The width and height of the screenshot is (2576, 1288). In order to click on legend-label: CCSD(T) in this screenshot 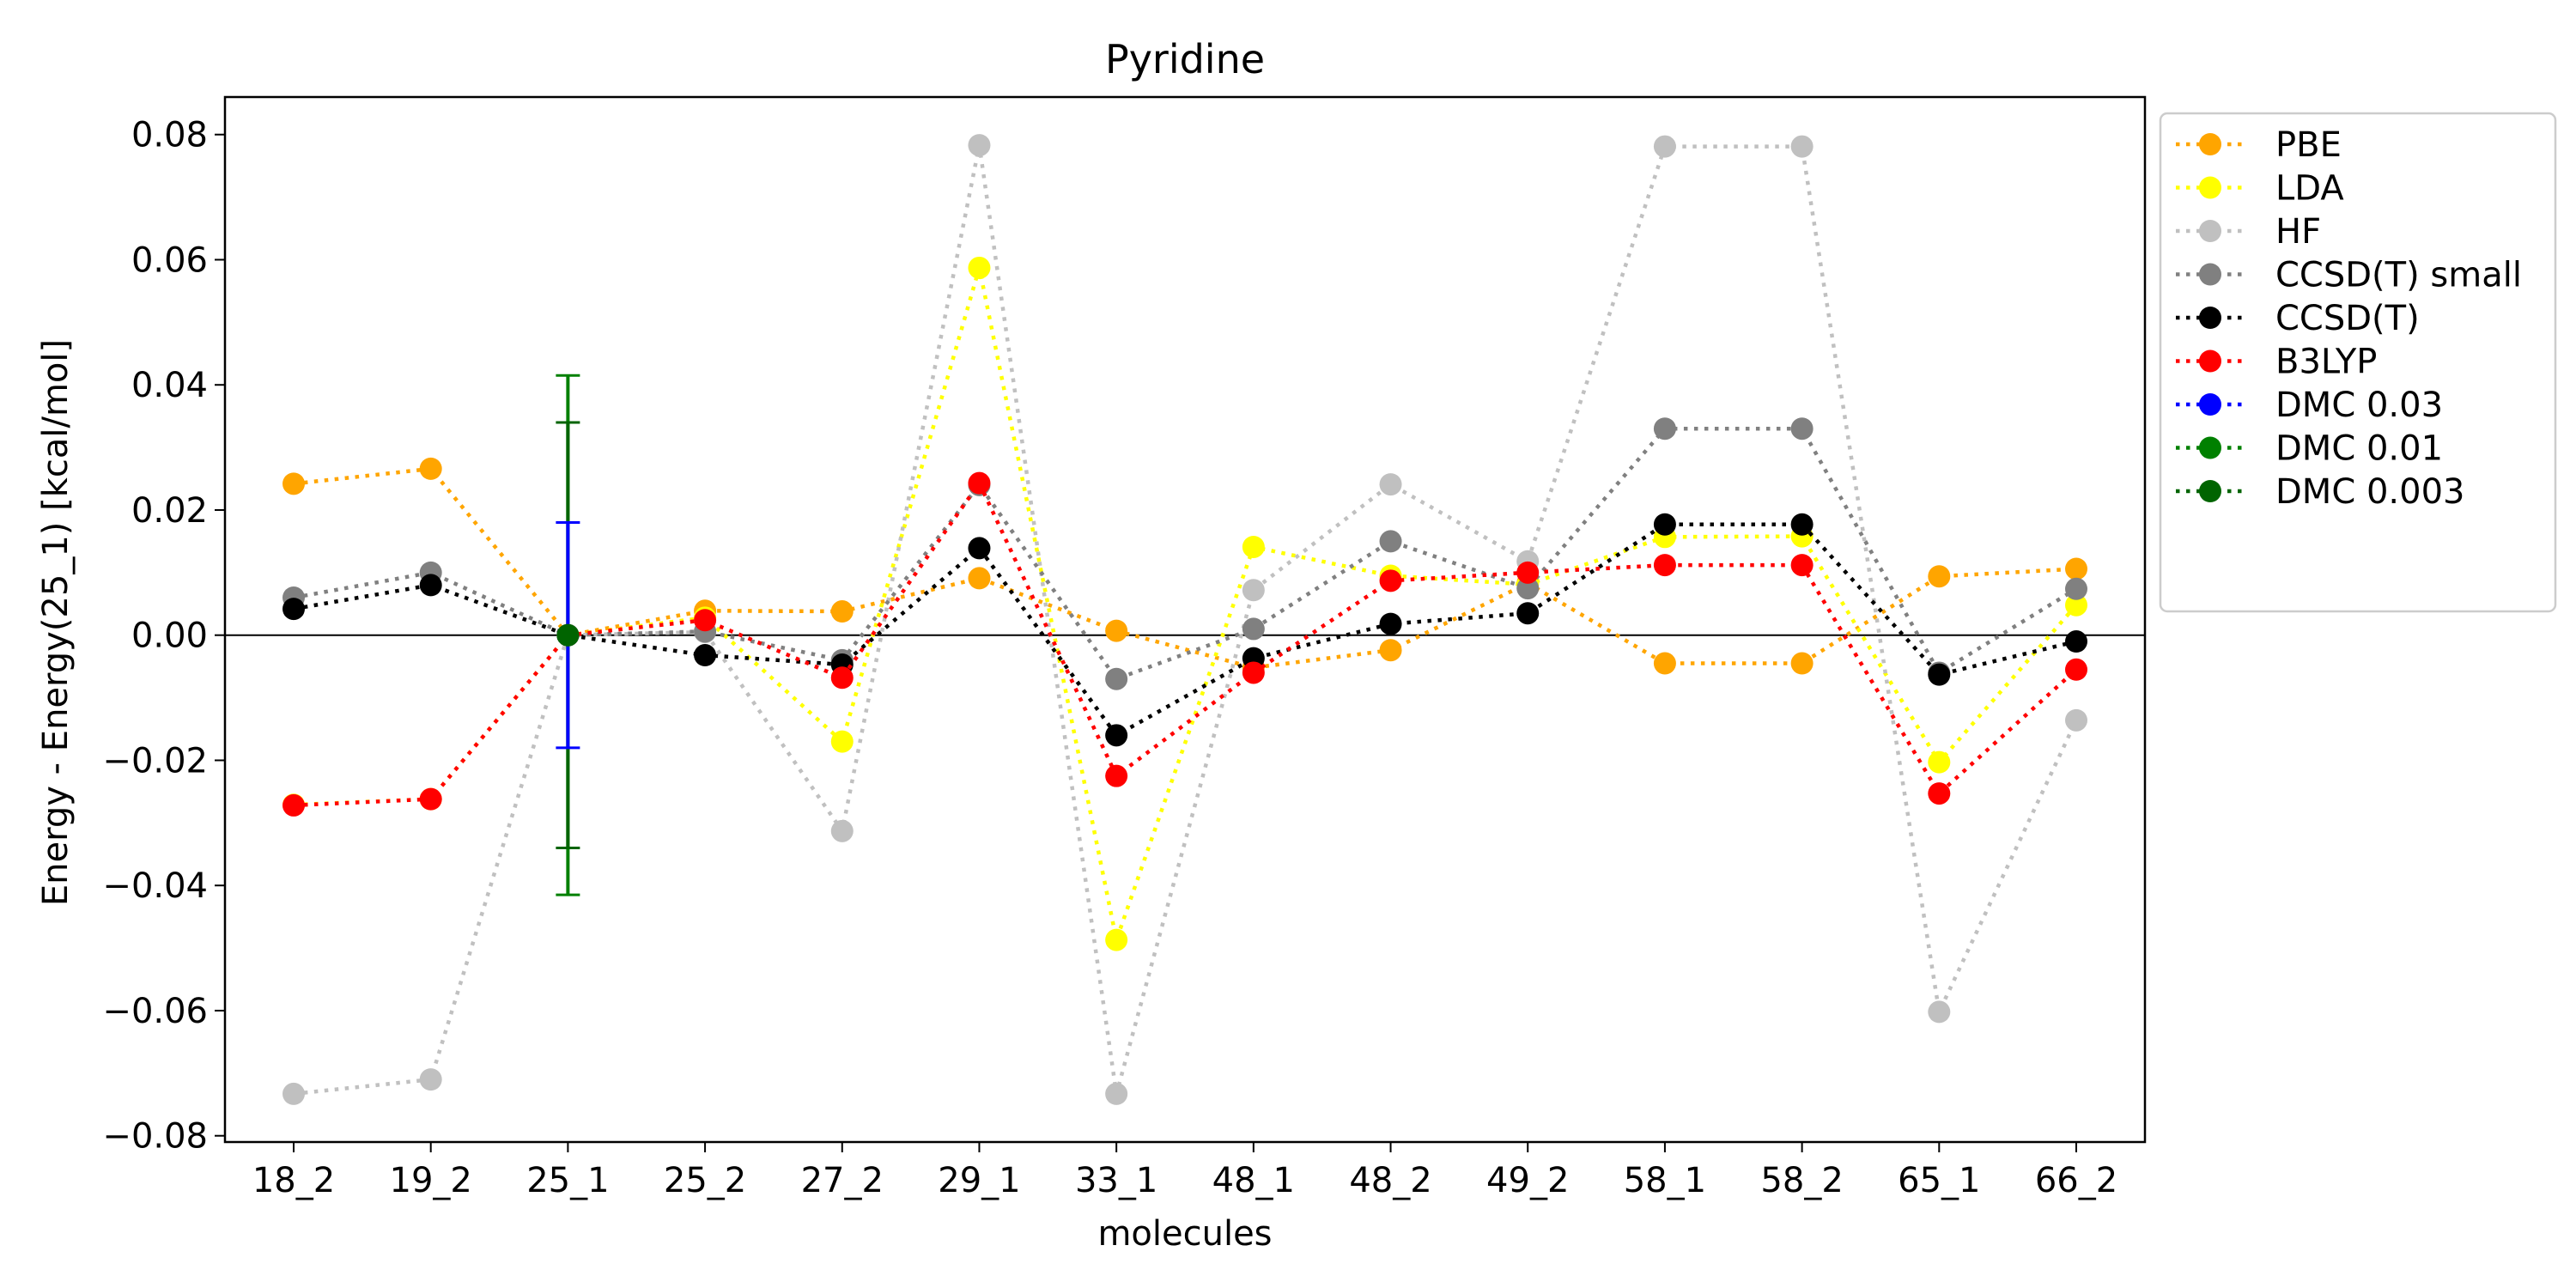, I will do `click(2347, 318)`.